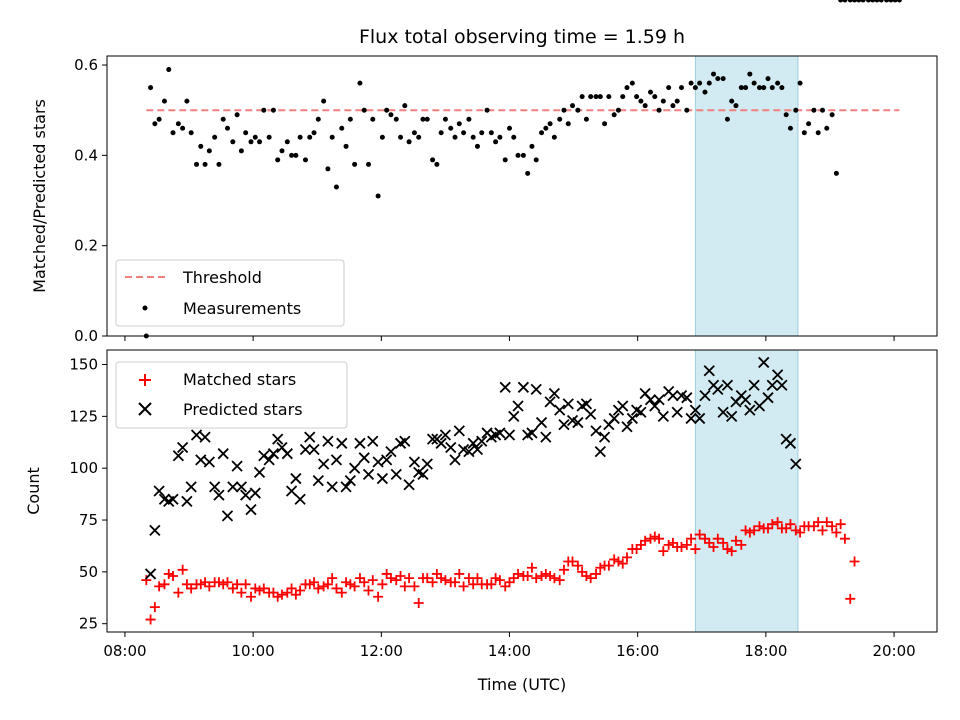 This screenshot has height=720, width=960. Describe the element at coordinates (522, 37) in the screenshot. I see `chart-title: Flux total observing time = 1.59 h` at that location.